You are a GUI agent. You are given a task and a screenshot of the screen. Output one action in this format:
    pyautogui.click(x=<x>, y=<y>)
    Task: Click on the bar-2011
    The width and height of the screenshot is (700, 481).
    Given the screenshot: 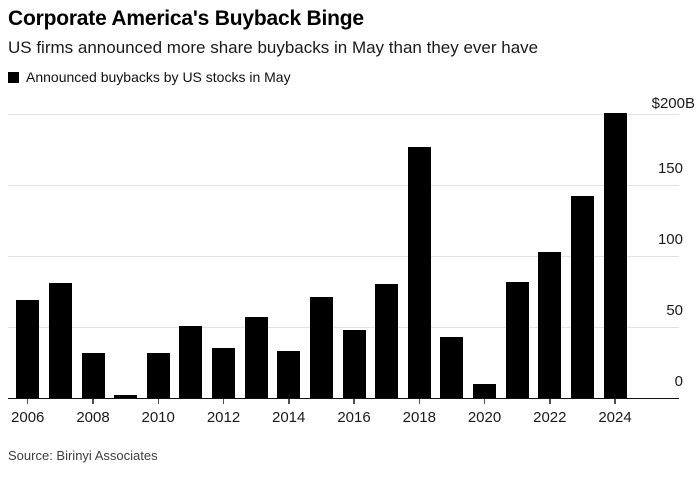 What is the action you would take?
    pyautogui.click(x=191, y=361)
    